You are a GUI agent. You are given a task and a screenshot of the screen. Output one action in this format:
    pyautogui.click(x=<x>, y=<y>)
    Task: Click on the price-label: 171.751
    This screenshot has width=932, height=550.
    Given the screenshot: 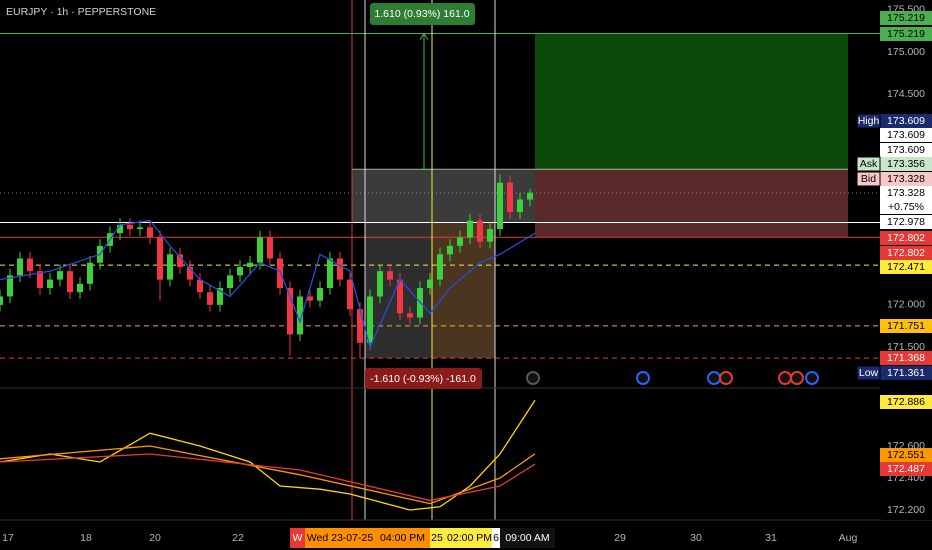 What is the action you would take?
    pyautogui.click(x=906, y=326)
    